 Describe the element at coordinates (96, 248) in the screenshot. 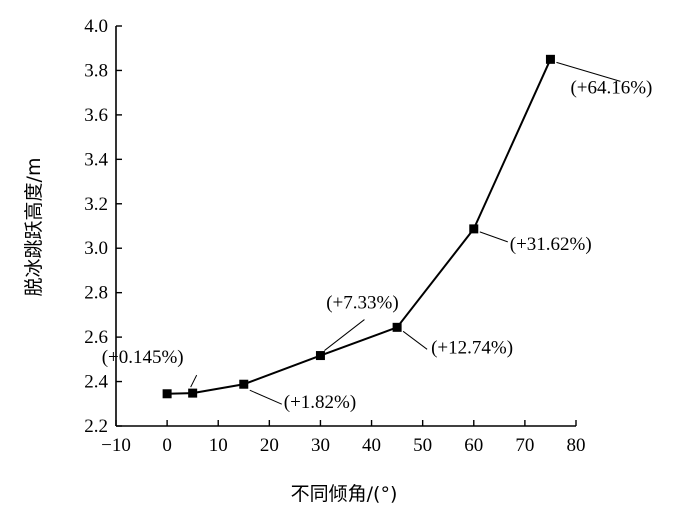

I see `y-tick-label: 3.0` at that location.